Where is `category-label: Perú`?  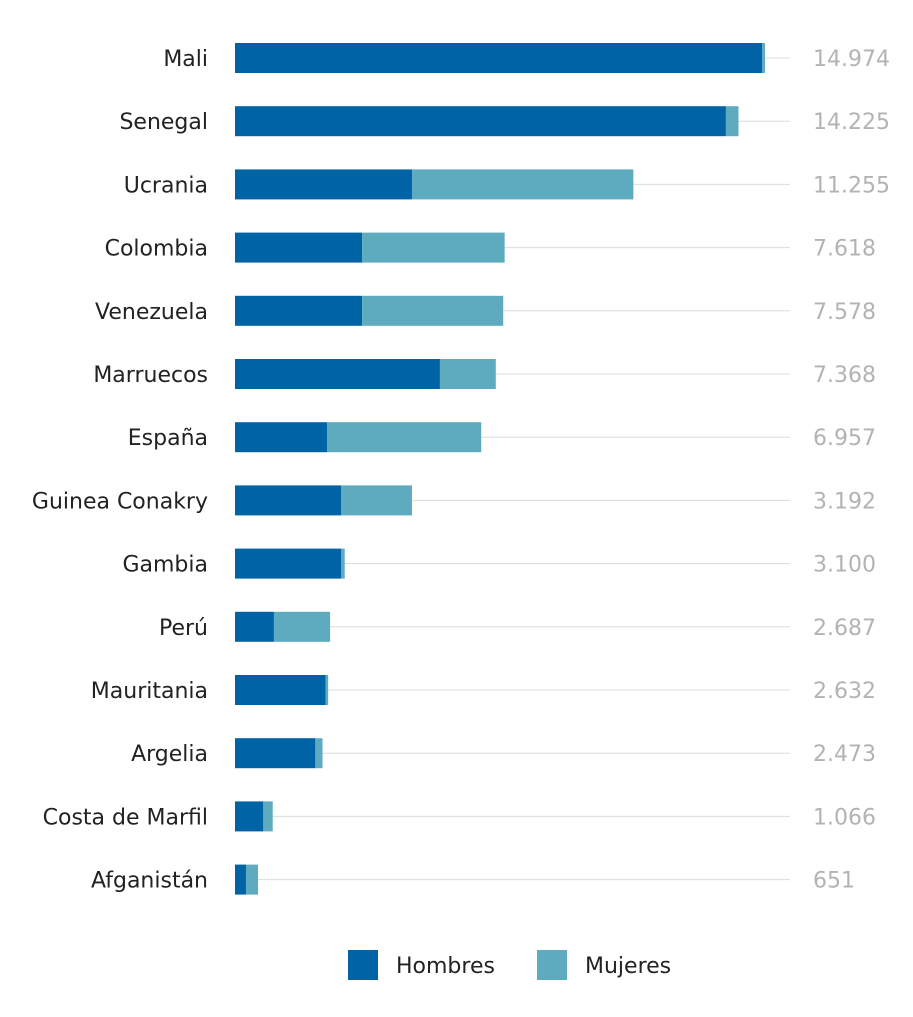
category-label: Perú is located at coordinates (183, 628).